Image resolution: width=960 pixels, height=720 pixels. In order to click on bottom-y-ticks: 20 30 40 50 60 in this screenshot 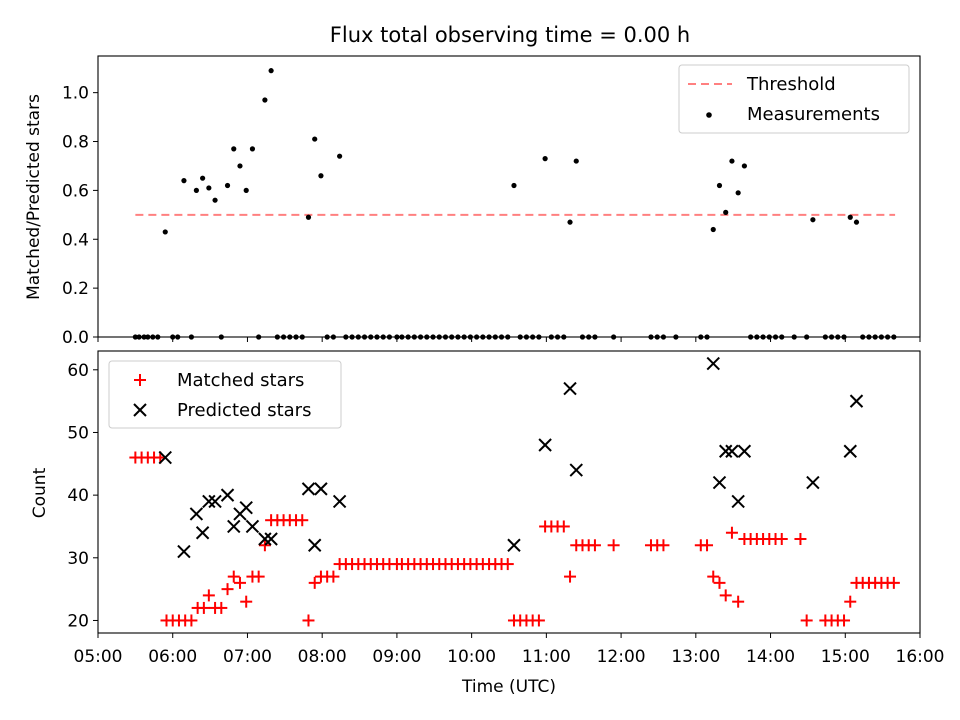, I will do `click(82, 496)`.